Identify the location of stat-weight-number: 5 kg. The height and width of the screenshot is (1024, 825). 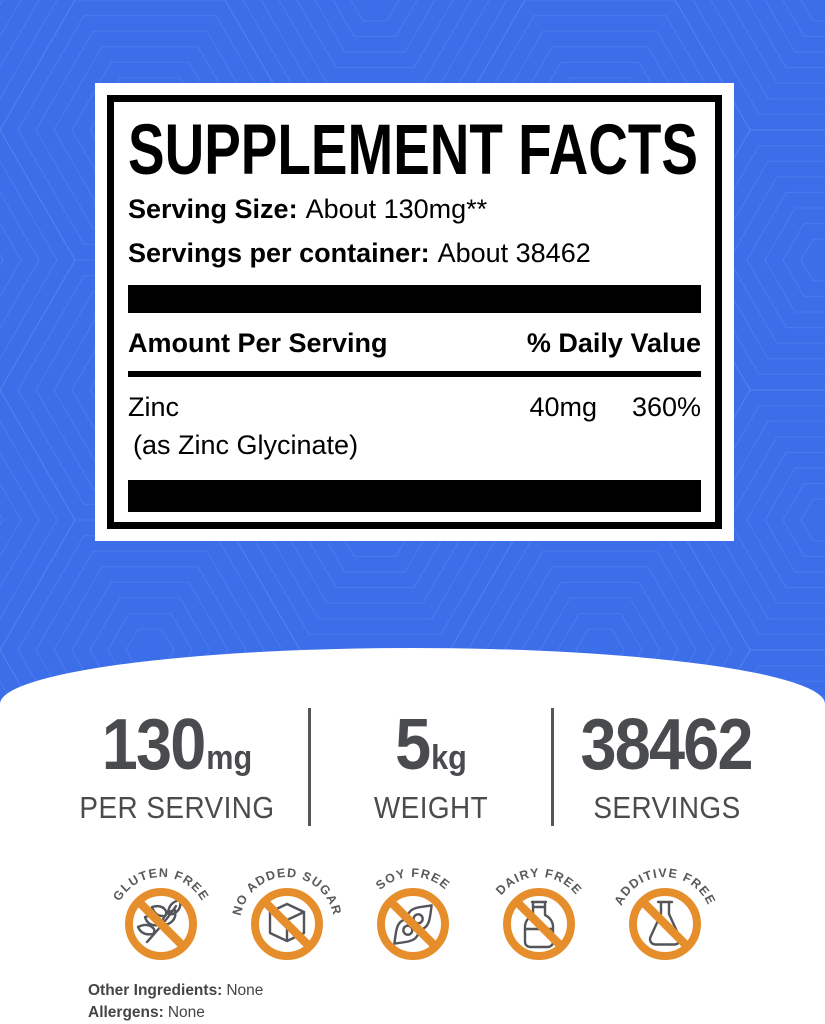
(431, 745).